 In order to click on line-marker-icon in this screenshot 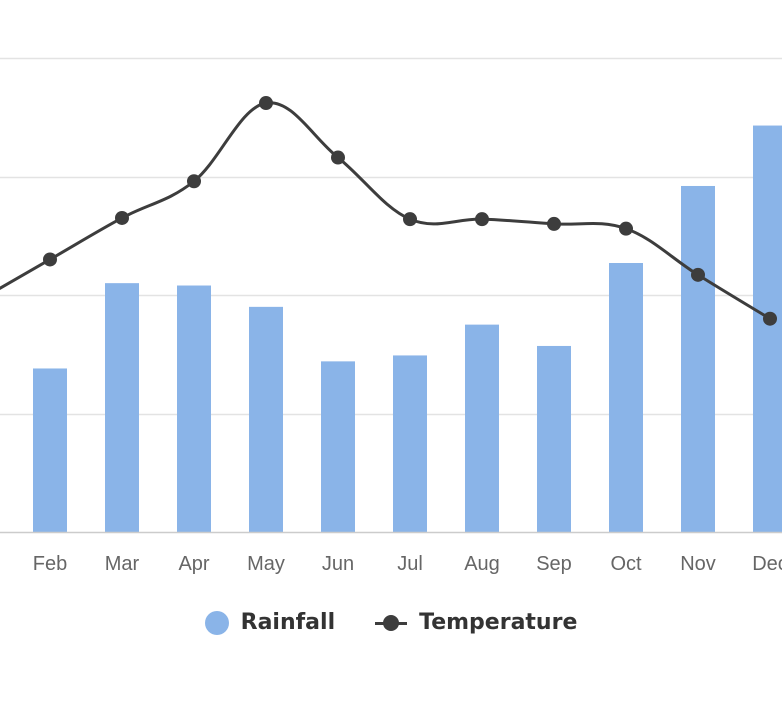, I will do `click(391, 623)`.